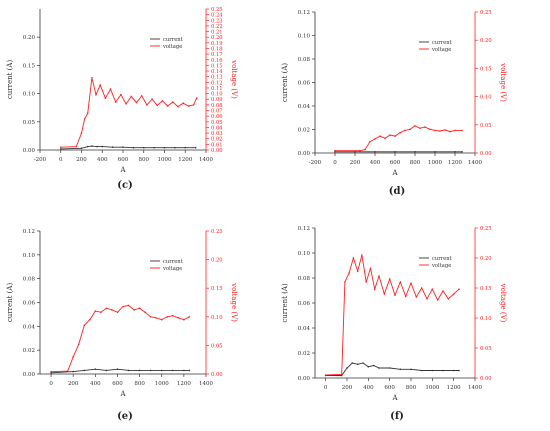  Describe the element at coordinates (304, 229) in the screenshot. I see `y-left-tick-label: 0.12` at that location.